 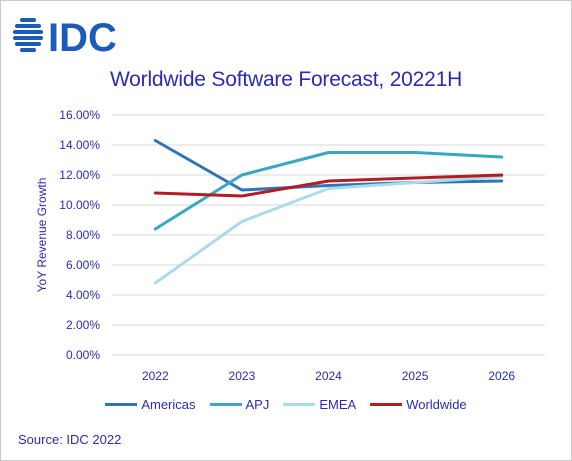 What do you see at coordinates (242, 376) in the screenshot?
I see `x-tick-label: 2023` at bounding box center [242, 376].